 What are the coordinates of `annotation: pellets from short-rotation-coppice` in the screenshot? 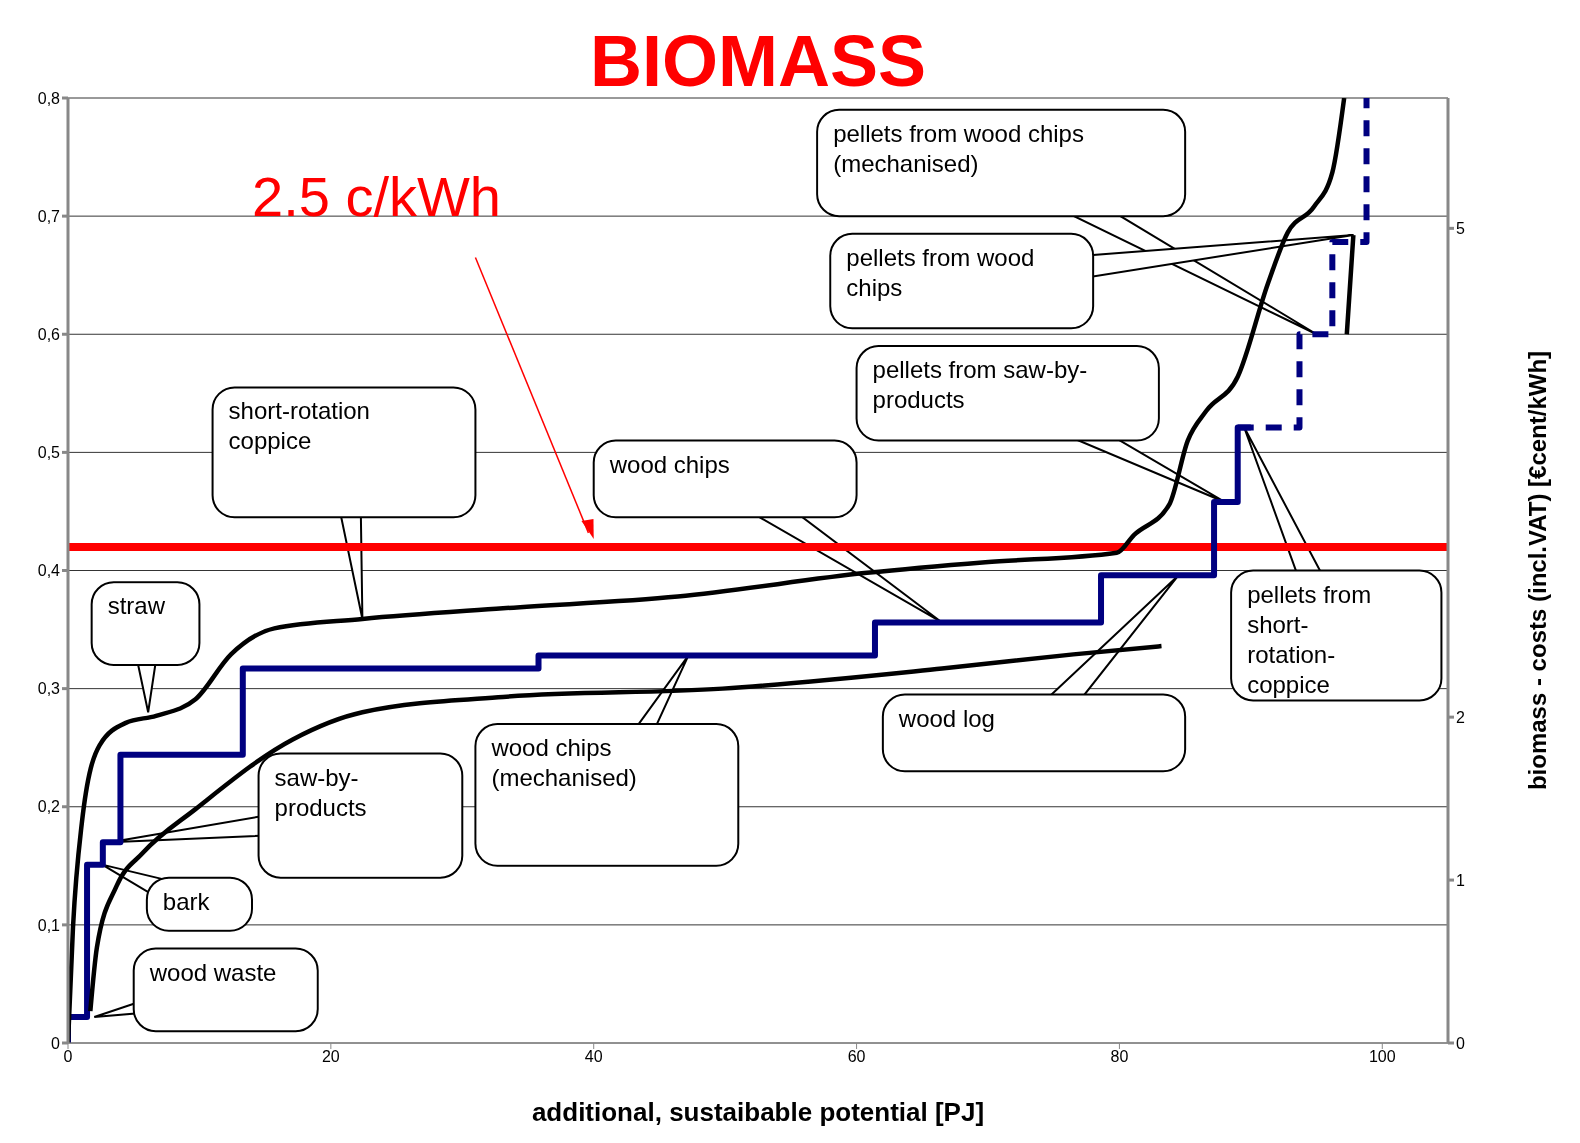 It's located at (1309, 639).